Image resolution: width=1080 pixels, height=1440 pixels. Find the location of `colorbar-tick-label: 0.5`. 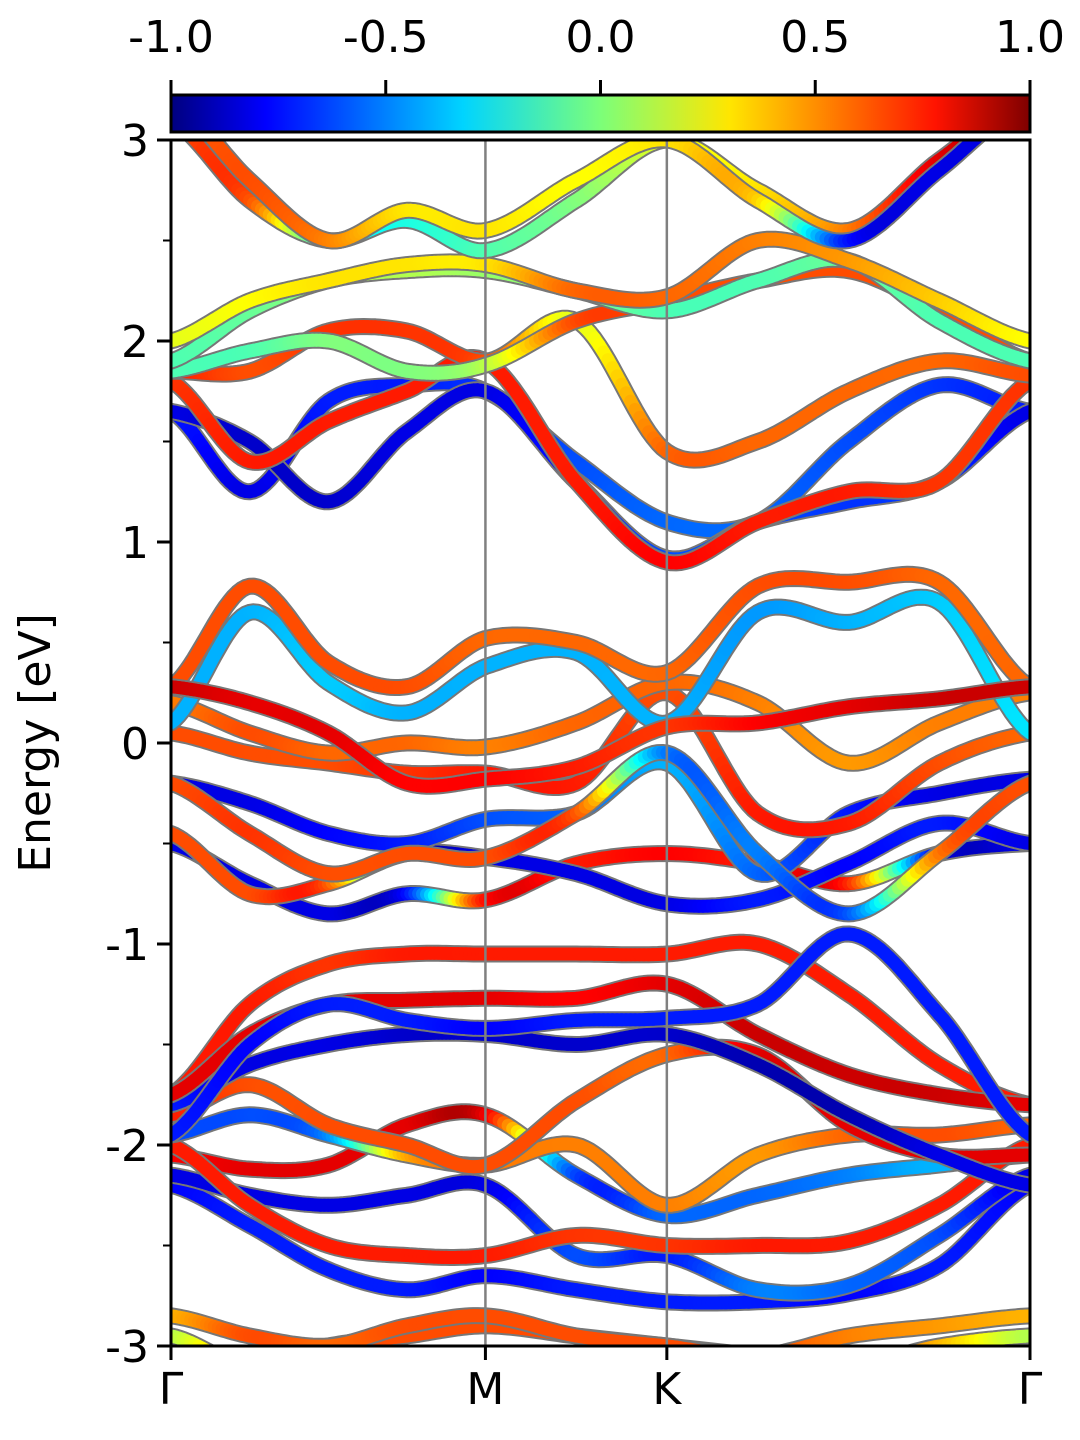

colorbar-tick-label: 0.5 is located at coordinates (815, 37).